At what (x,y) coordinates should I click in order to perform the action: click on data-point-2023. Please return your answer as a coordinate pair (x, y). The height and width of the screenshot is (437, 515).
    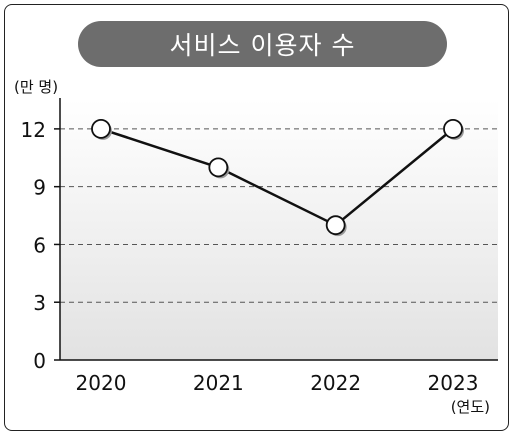
    Looking at the image, I should click on (453, 128).